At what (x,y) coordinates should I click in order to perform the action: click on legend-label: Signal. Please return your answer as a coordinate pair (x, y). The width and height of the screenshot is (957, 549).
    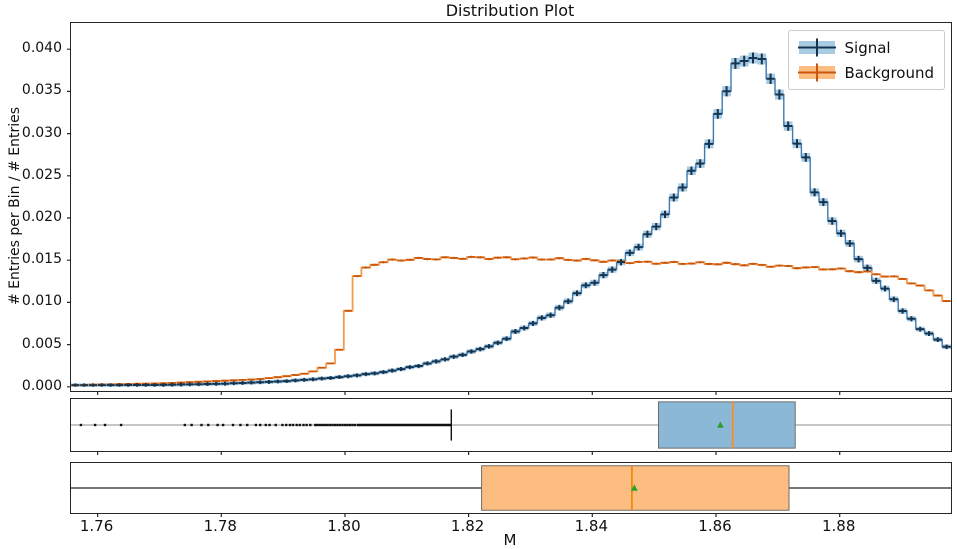
    Looking at the image, I should click on (867, 47).